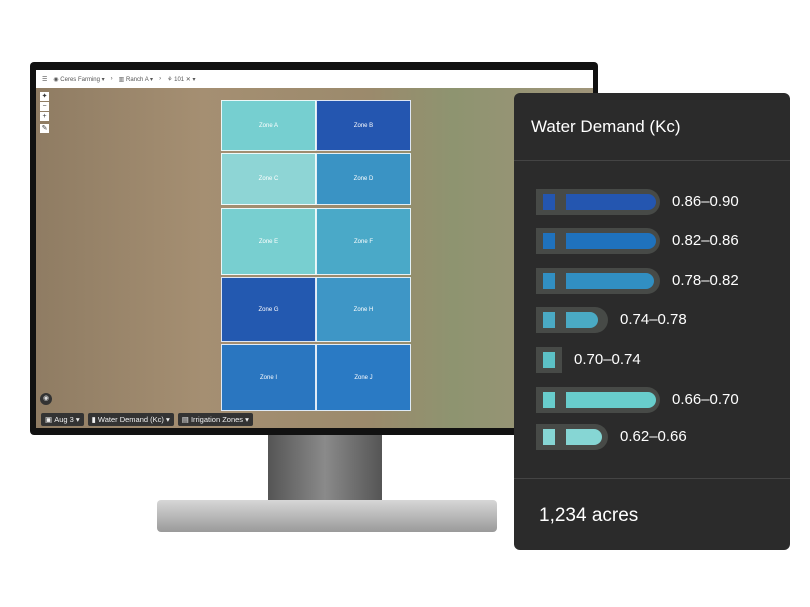 The height and width of the screenshot is (607, 810). I want to click on ranch-selector: ▥ Ranch A ▾, so click(136, 79).